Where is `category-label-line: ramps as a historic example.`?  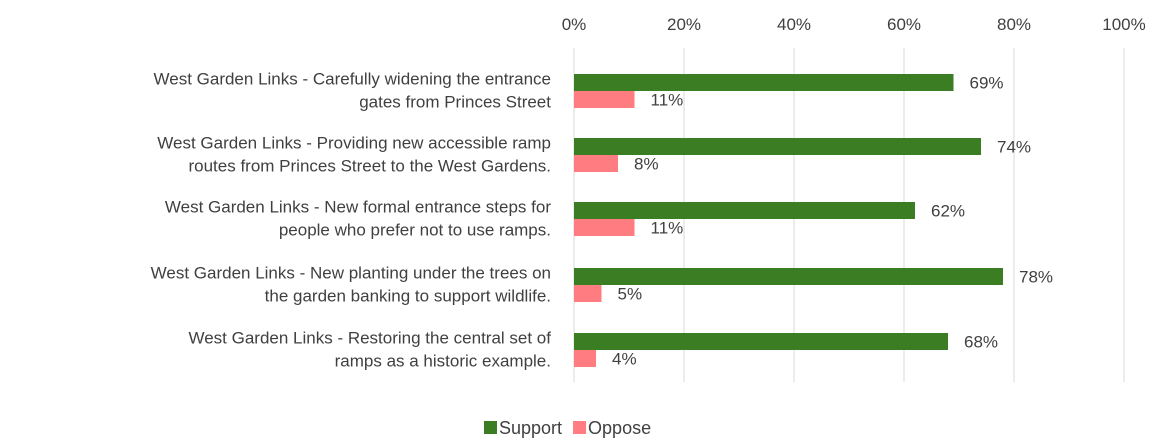 category-label-line: ramps as a historic example. is located at coordinates (443, 360).